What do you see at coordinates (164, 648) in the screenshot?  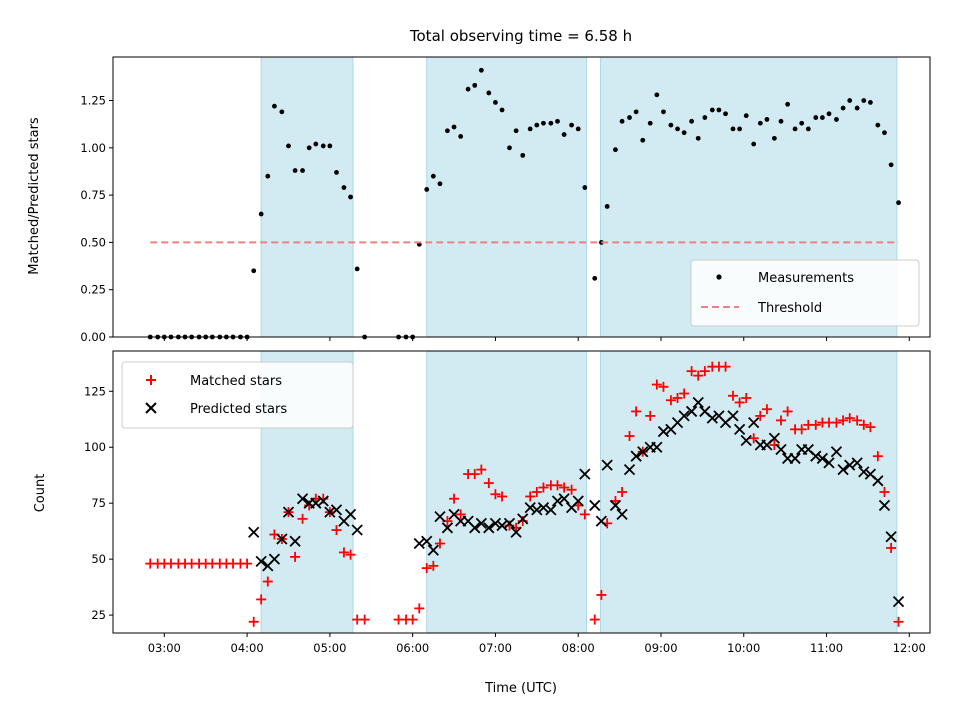 I see `x-tick-label: 03:00` at bounding box center [164, 648].